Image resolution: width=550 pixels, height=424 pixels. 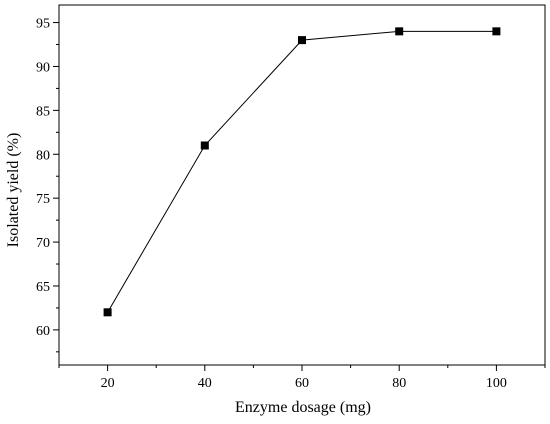 I want to click on x-tick-label: 60, so click(x=302, y=383).